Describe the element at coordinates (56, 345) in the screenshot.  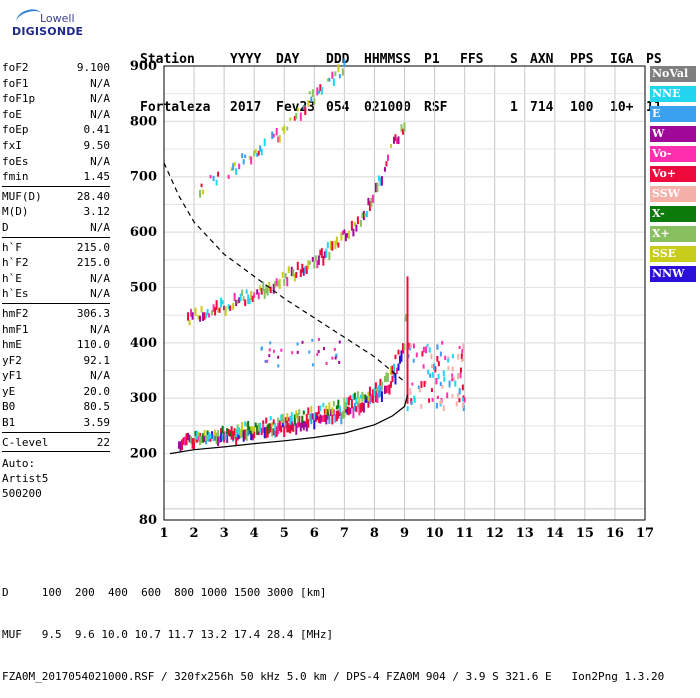
I see `param-row: hmE 110.0` at that location.